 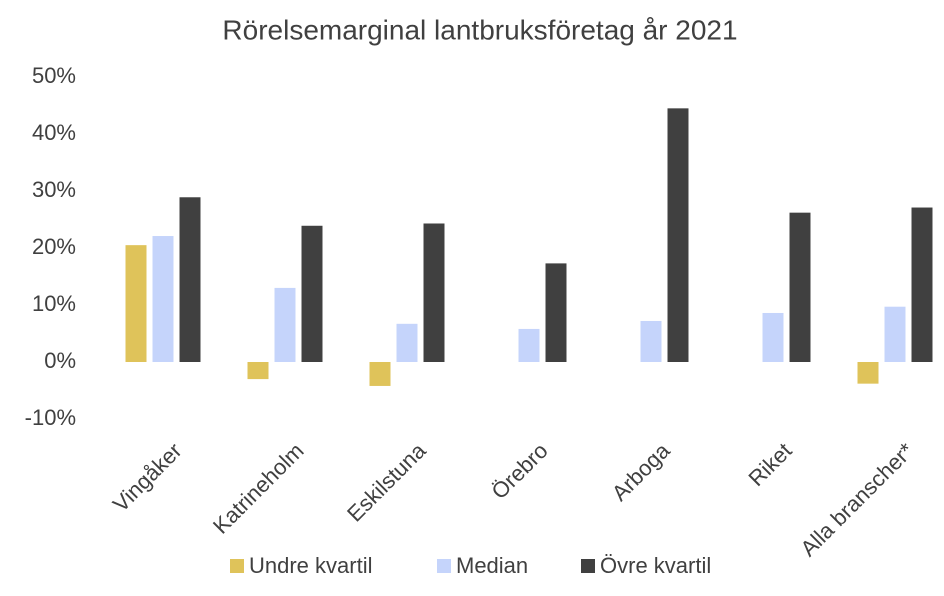 What do you see at coordinates (50, 417) in the screenshot?
I see `y-tick-label: -10%` at bounding box center [50, 417].